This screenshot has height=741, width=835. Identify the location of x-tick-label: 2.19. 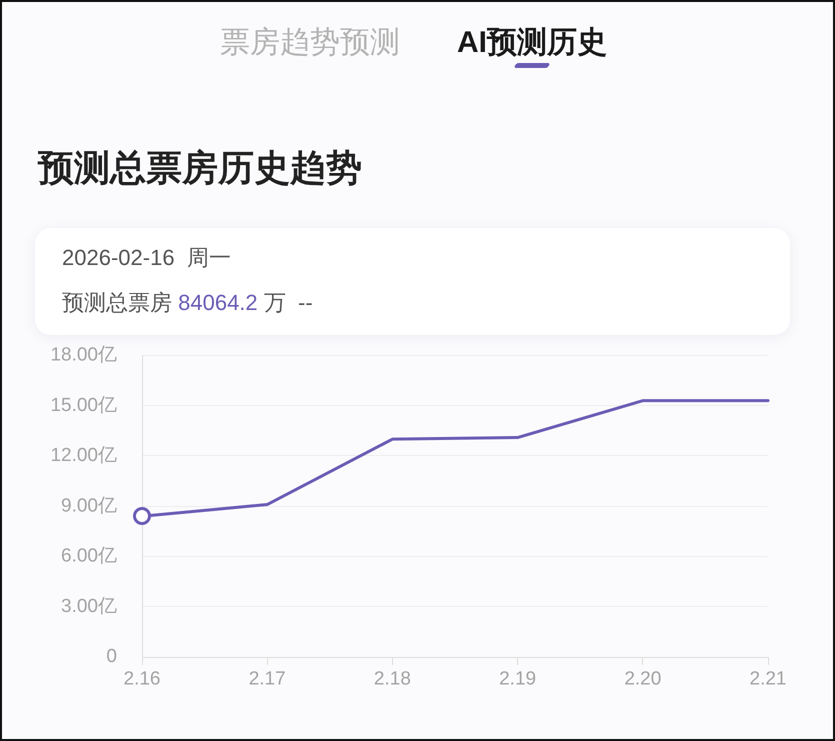
(517, 679).